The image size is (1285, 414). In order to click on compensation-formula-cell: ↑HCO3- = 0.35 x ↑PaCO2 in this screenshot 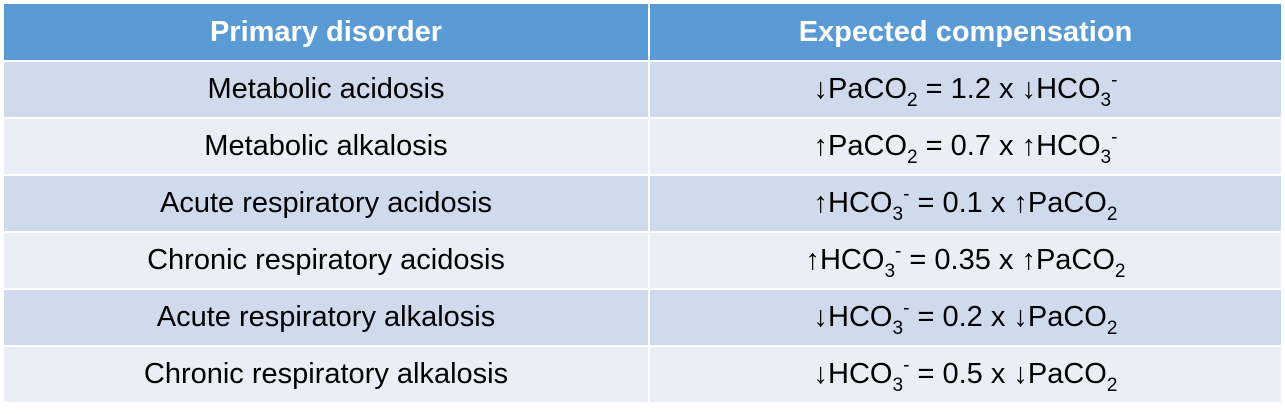, I will do `click(965, 260)`.